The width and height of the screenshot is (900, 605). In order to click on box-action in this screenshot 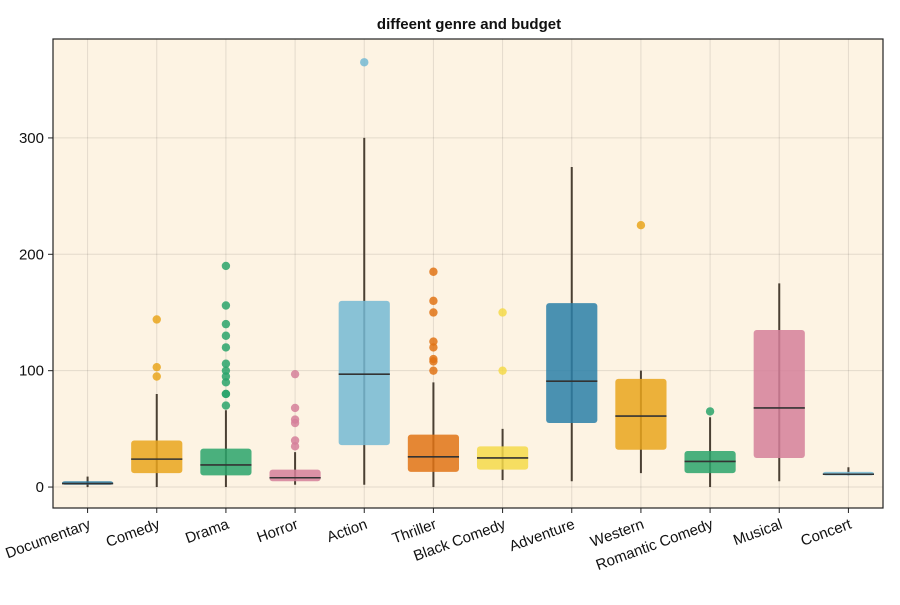, I will do `click(364, 271)`.